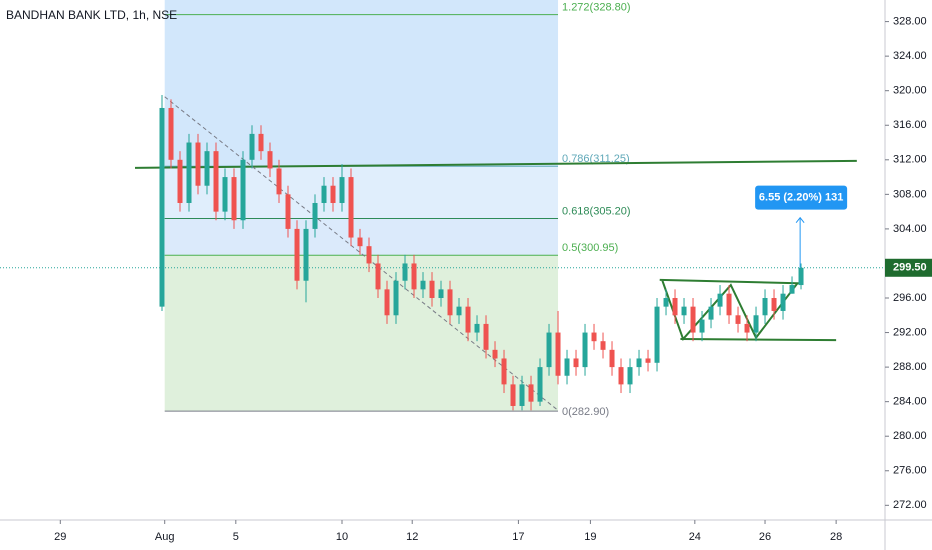 The image size is (932, 550). What do you see at coordinates (165, 537) in the screenshot?
I see `x-tick-label: Aug` at bounding box center [165, 537].